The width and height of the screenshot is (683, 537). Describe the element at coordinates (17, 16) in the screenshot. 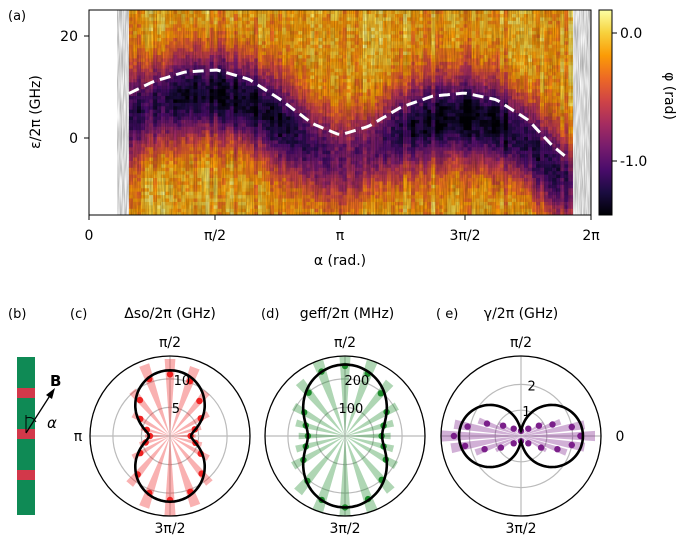

I see `panel-label-a: (a)` at that location.